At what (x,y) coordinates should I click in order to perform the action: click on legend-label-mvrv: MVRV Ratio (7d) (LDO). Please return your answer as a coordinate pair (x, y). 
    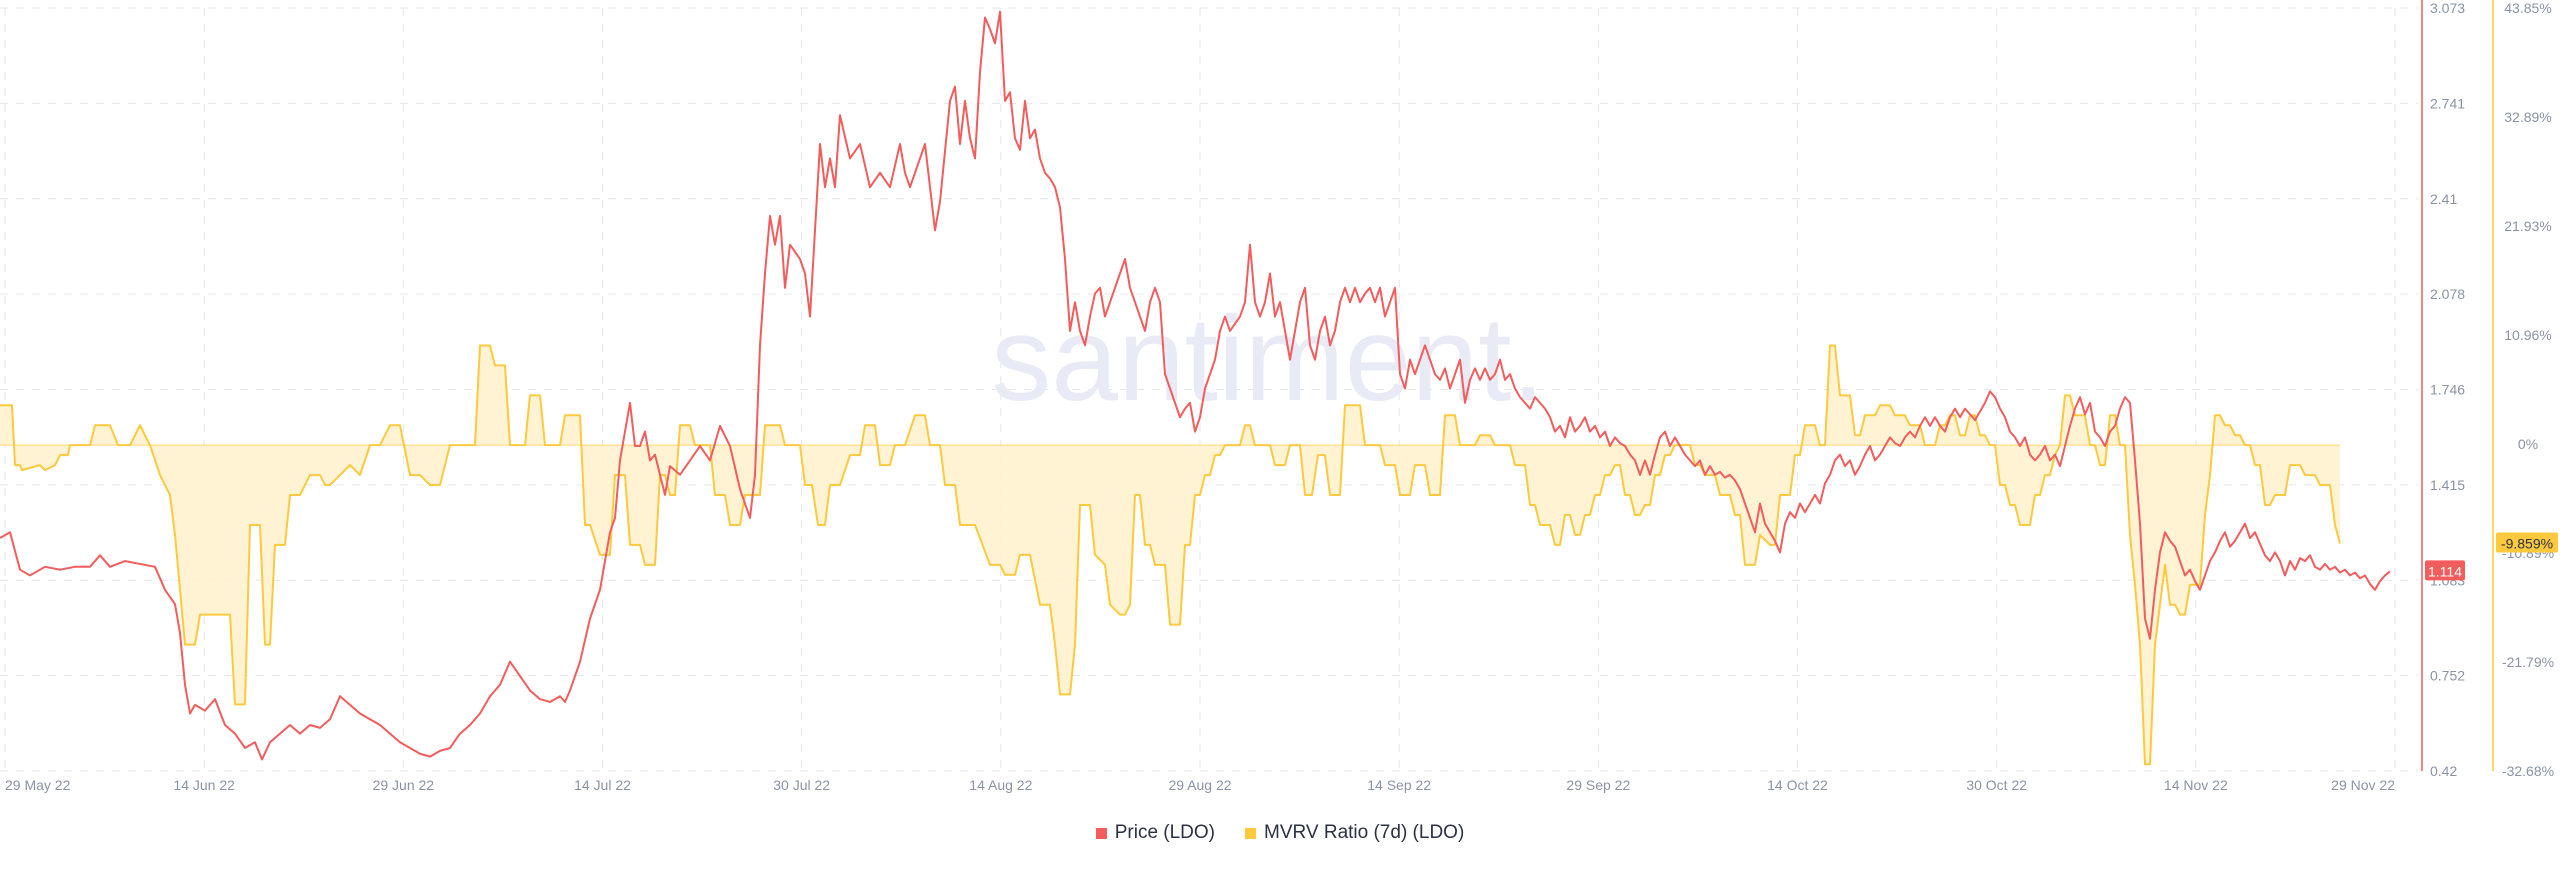
    Looking at the image, I should click on (1364, 832).